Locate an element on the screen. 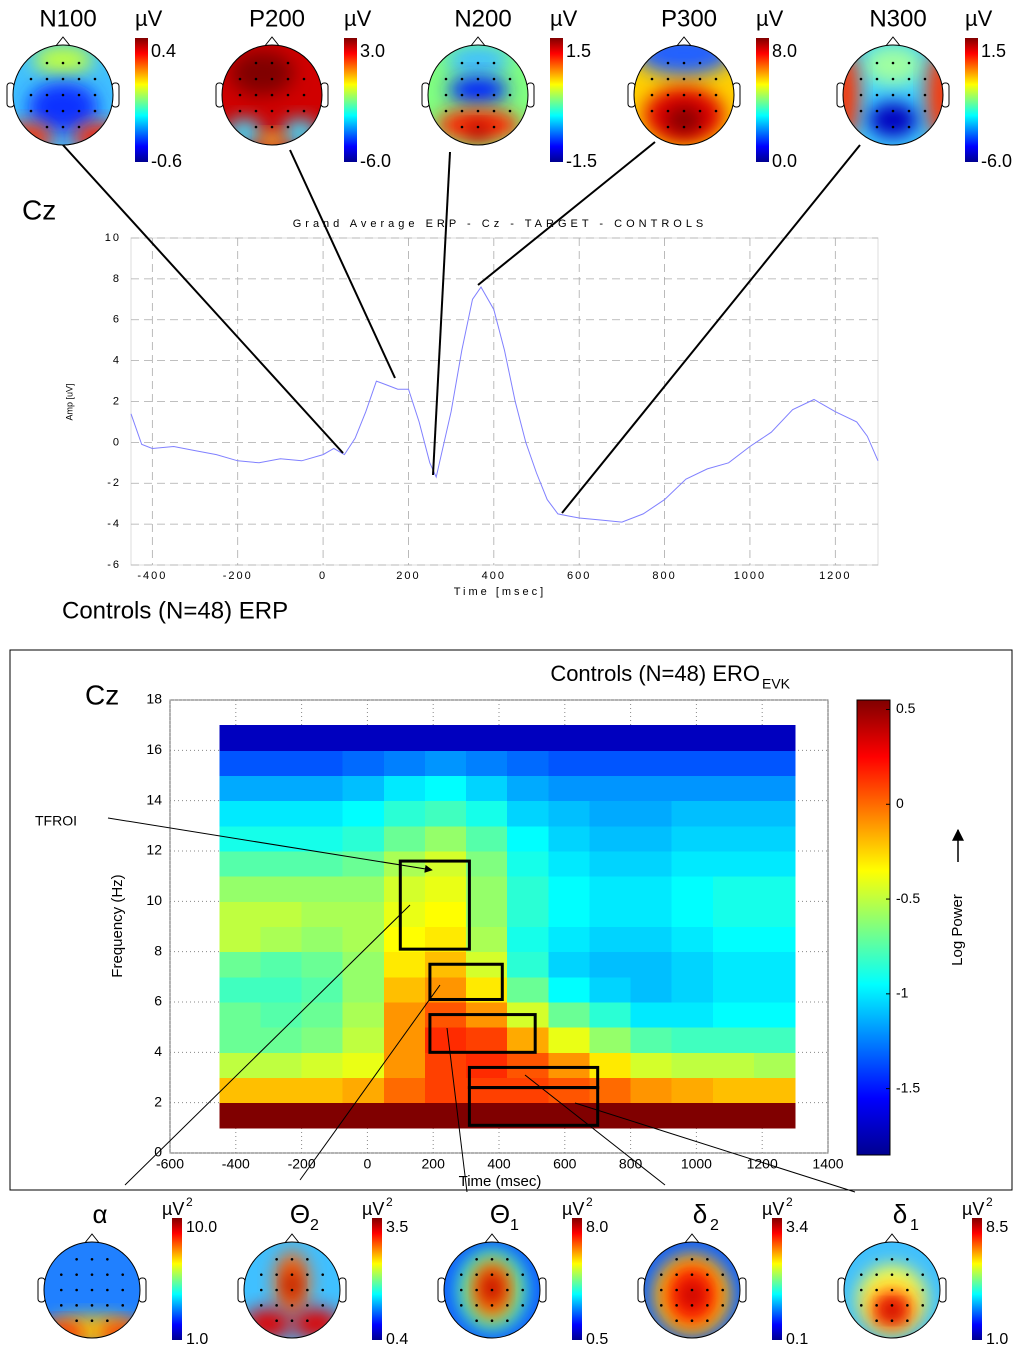 Image resolution: width=1021 pixels, height=1351 pixels. topomap-scale-min: -1.5 is located at coordinates (581, 161).